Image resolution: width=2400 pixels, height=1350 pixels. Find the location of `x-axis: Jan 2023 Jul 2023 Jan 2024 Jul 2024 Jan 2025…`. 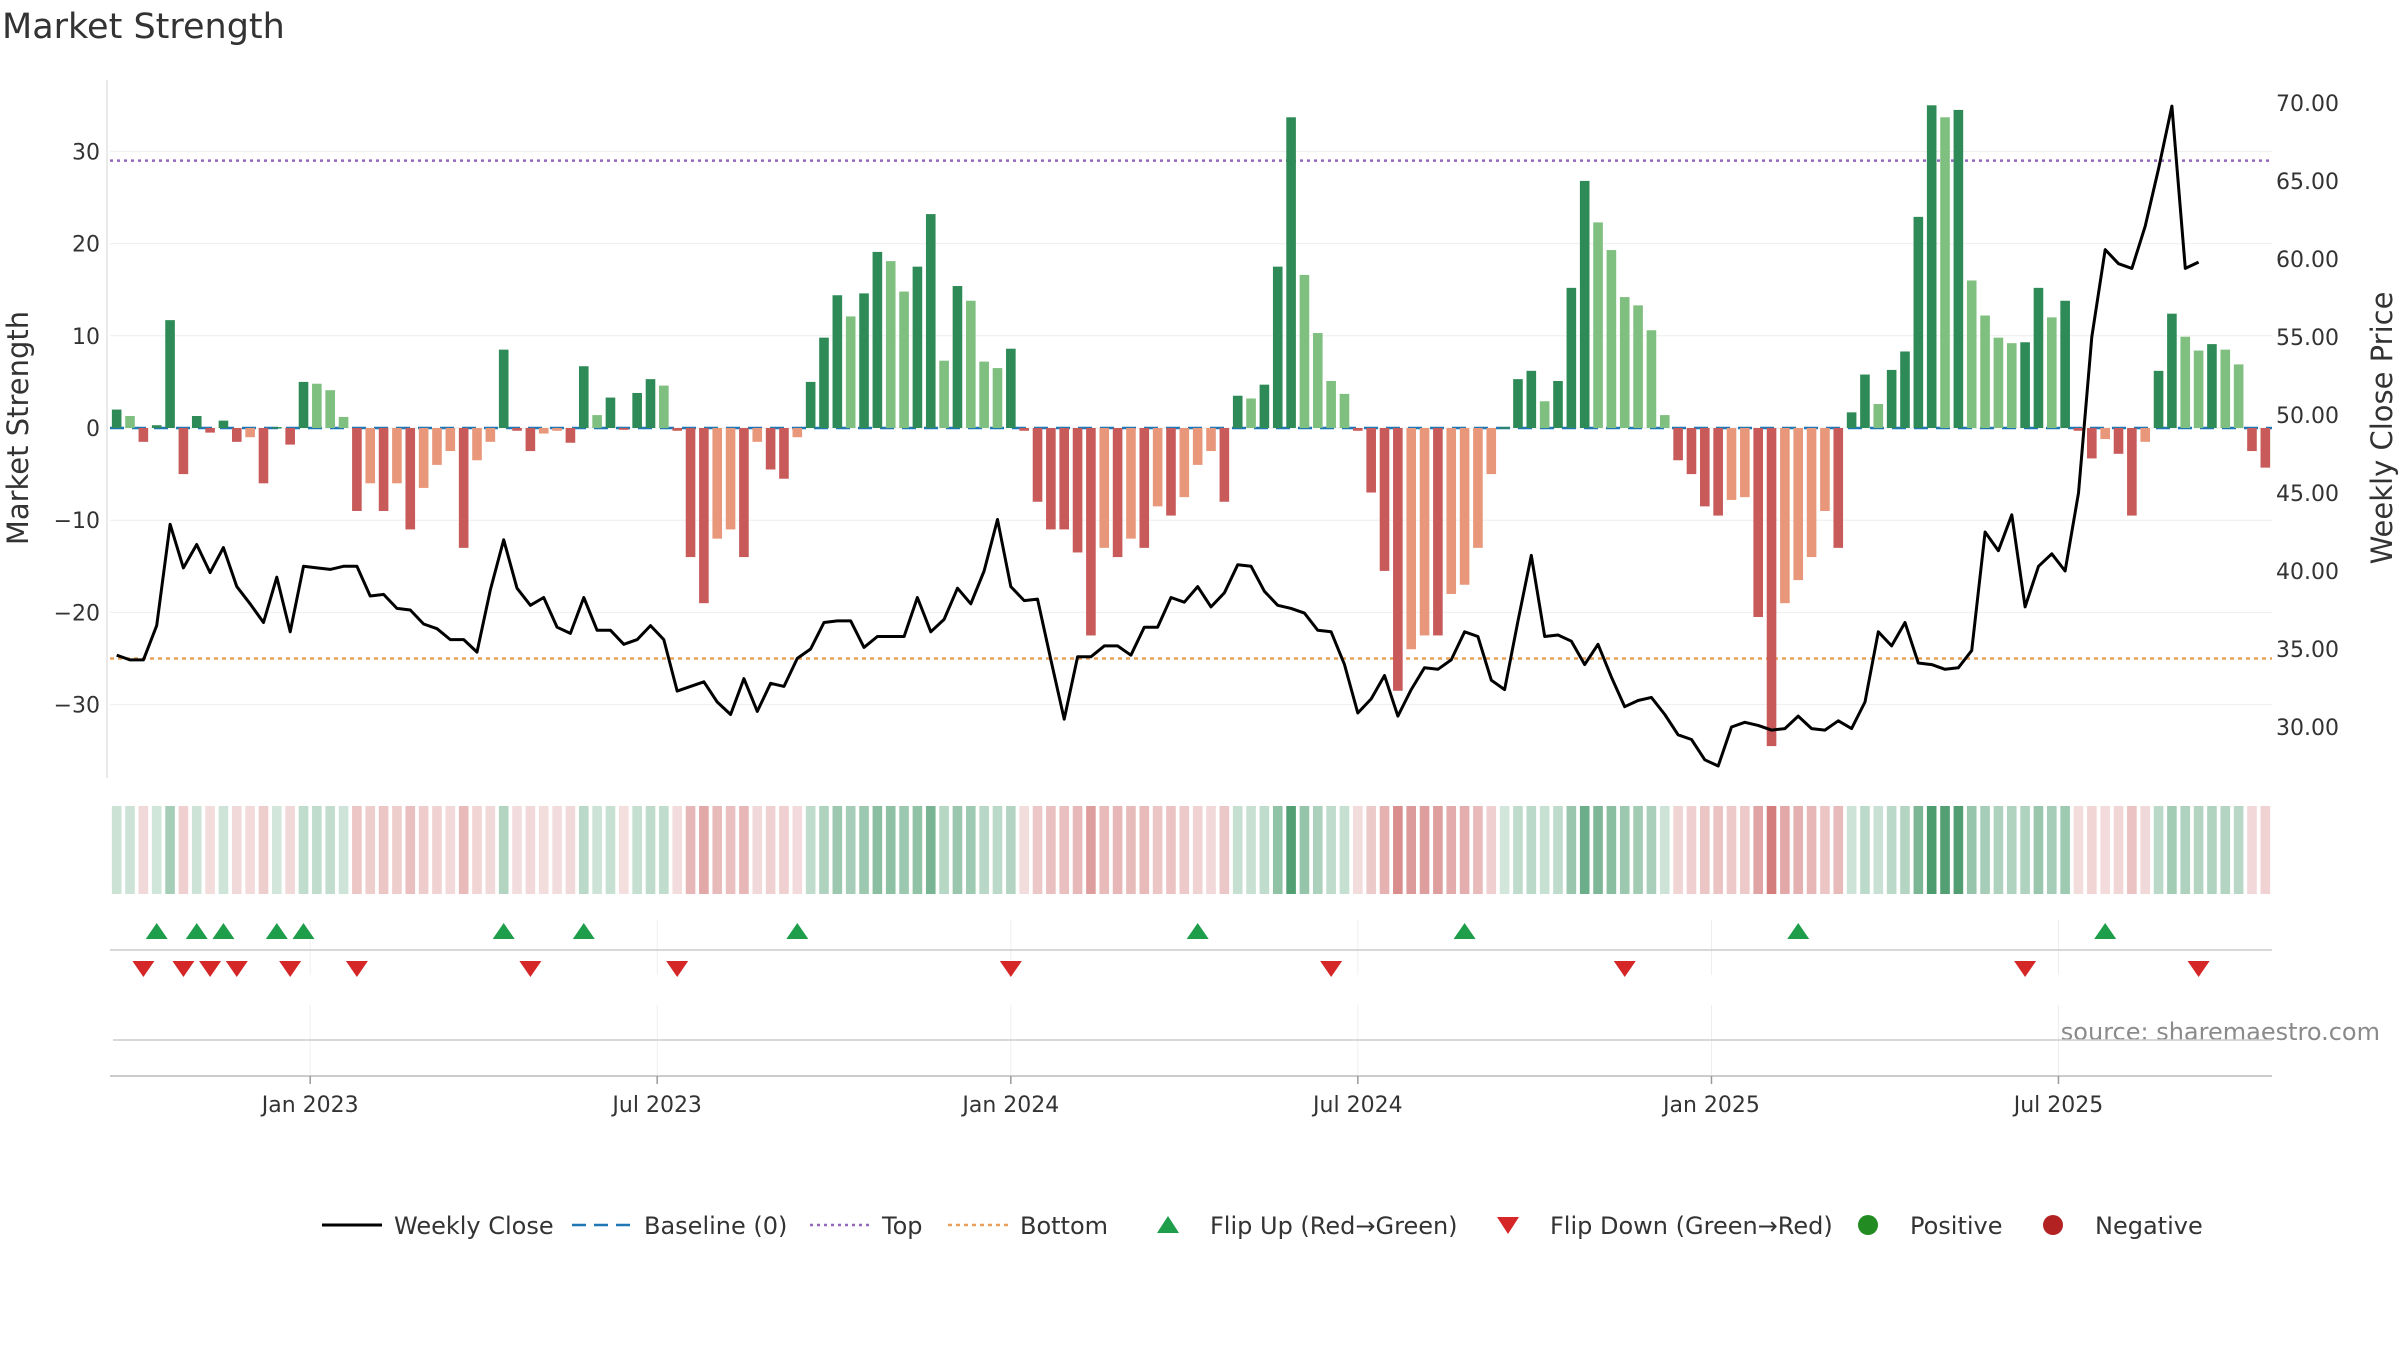

x-axis: Jan 2023 Jul 2023 Jan 2024 Jul 2024 Jan 2025… is located at coordinates (1191, 1078).